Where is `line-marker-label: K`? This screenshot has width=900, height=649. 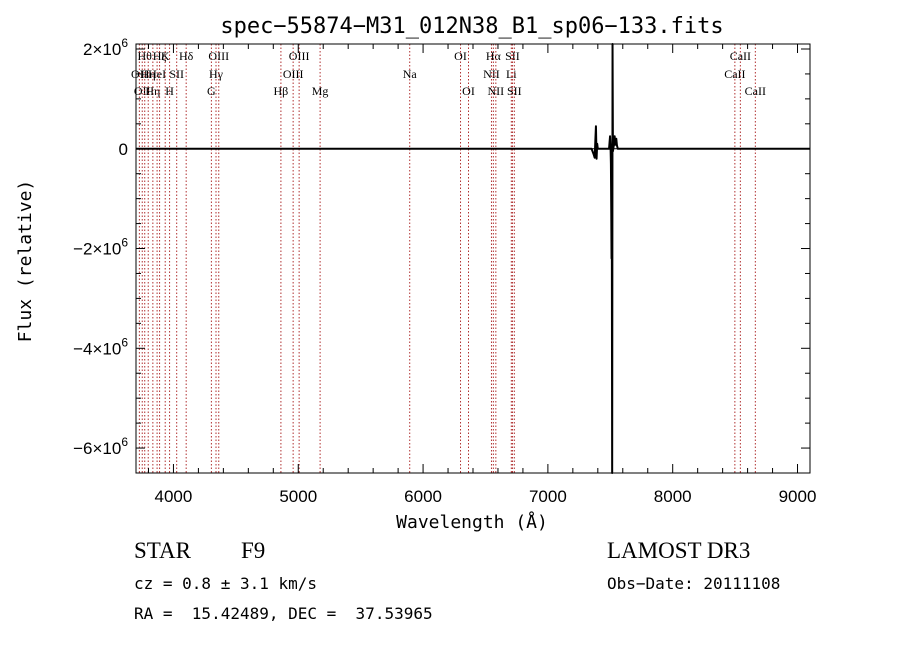
line-marker-label: K is located at coordinates (165, 56).